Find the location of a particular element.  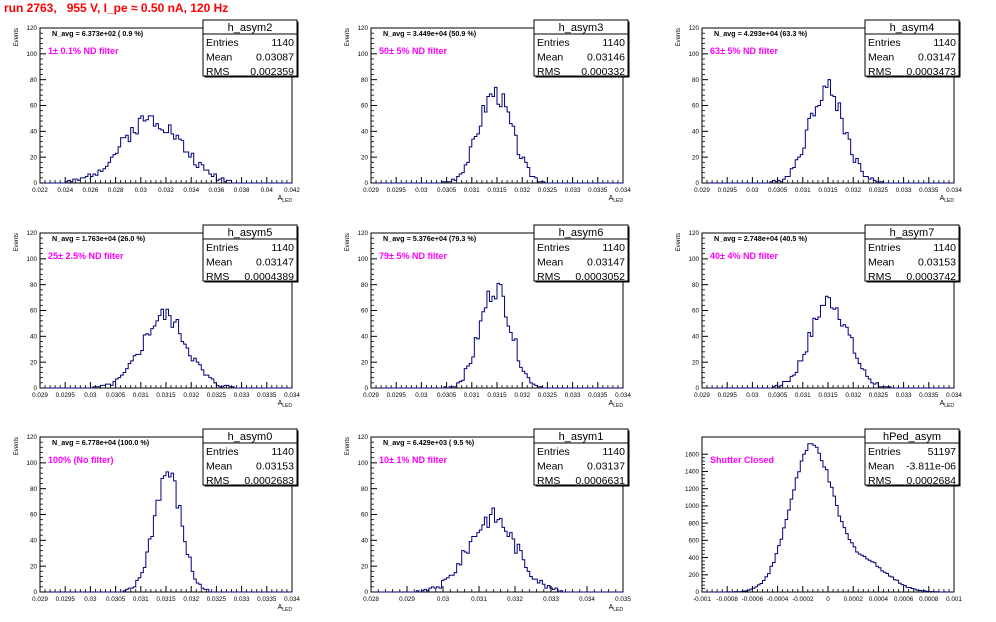

x-tick-label: 0.034 is located at coordinates (954, 395).